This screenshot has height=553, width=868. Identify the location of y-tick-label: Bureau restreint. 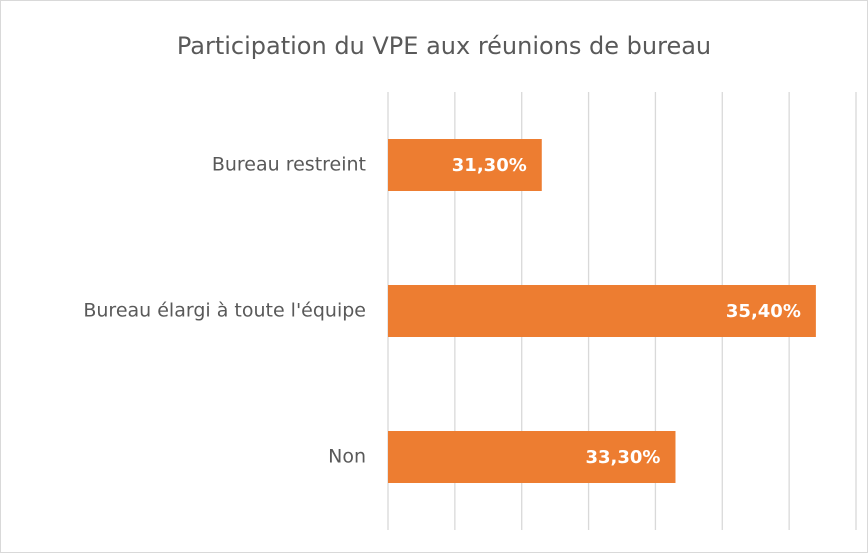
(289, 165).